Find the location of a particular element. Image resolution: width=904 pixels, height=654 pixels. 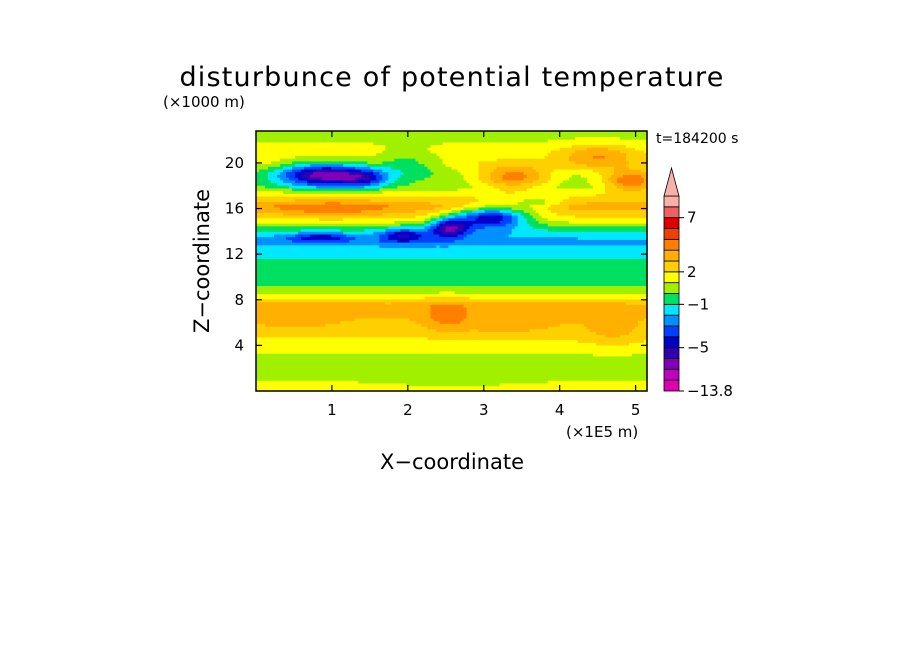

y-axis: 4 8 12 16 20 is located at coordinates (436, 254).